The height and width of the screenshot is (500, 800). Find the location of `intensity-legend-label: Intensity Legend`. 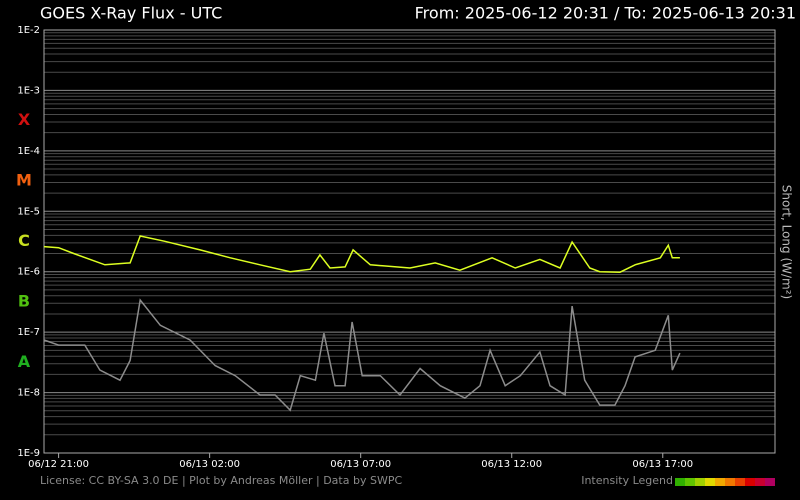

intensity-legend-label: Intensity Legend is located at coordinates (627, 480).